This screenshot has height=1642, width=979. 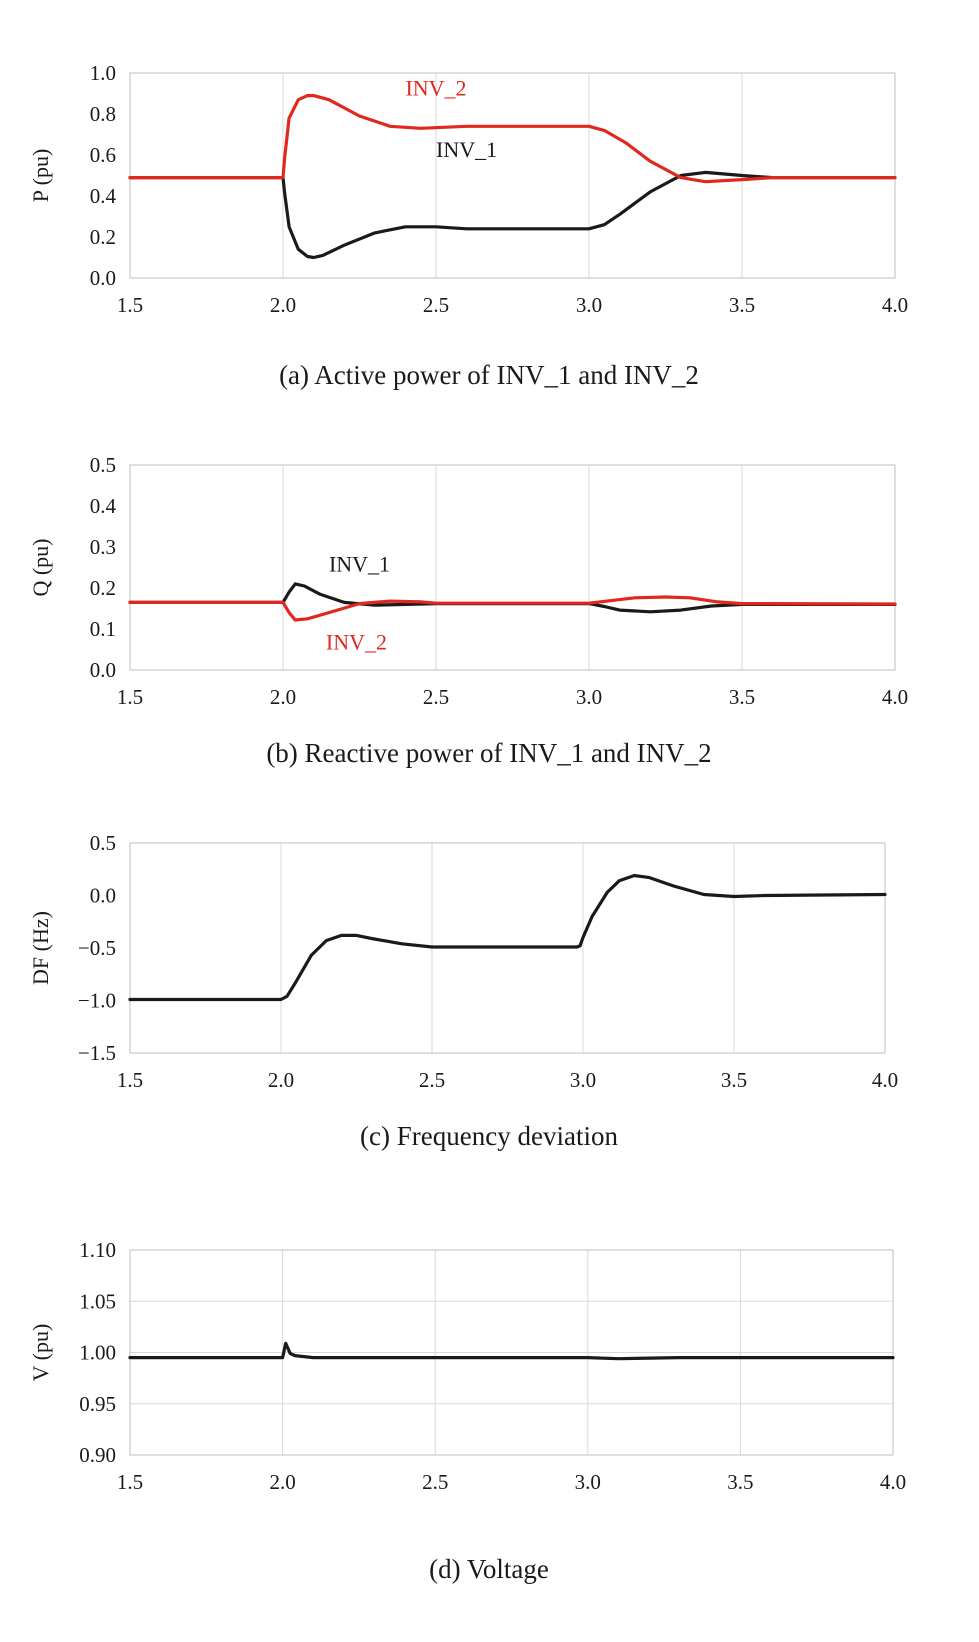 I want to click on y-tick-label: 0.3, so click(x=103, y=547).